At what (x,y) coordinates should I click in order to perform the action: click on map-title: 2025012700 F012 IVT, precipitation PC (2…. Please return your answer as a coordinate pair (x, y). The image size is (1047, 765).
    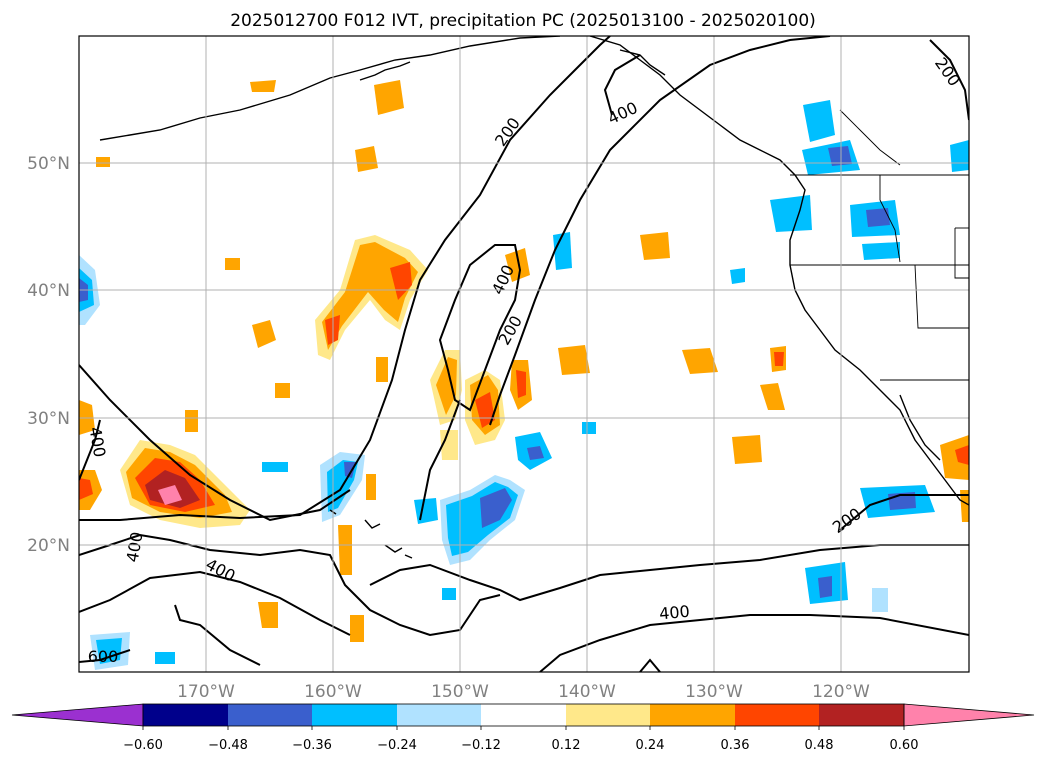
    Looking at the image, I should click on (523, 21).